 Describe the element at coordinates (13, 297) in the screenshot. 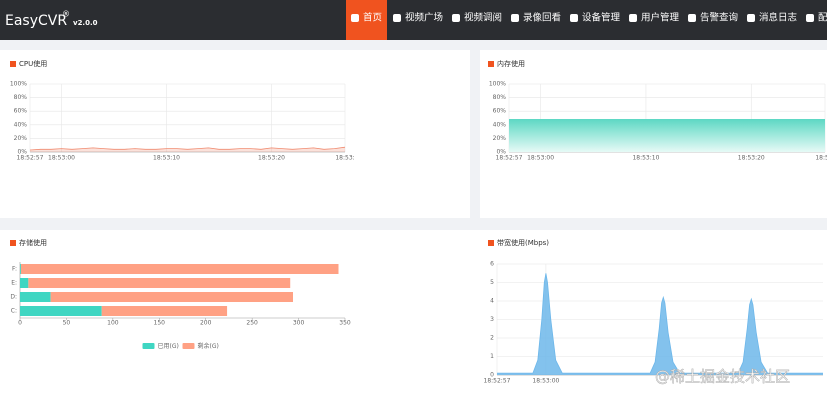

I see `y-tick-label: D:` at that location.